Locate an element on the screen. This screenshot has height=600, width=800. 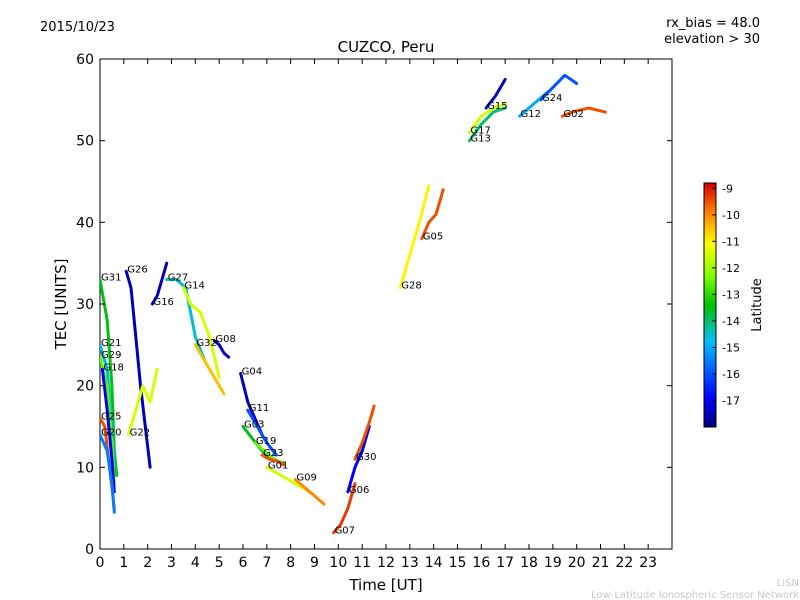
x-tick-label: 1 is located at coordinates (123, 563).